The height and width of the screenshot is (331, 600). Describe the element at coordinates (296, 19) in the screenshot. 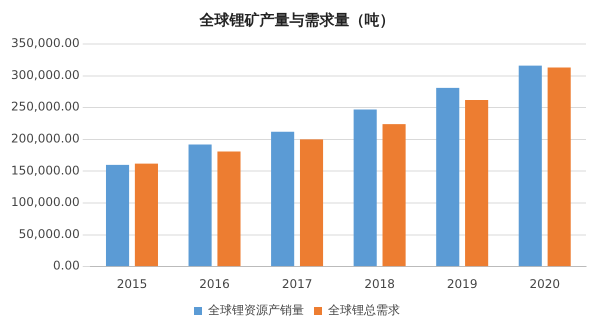

I see `chart-title: 全球锂矿产量与需求量（吨）` at that location.